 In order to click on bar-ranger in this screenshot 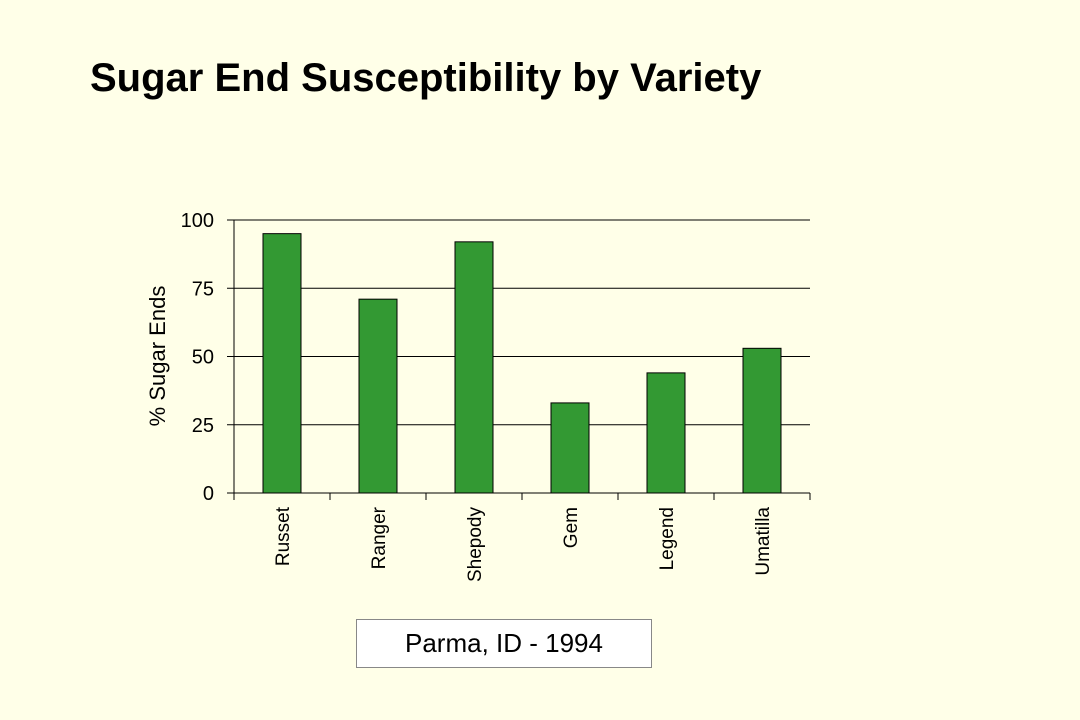, I will do `click(378, 396)`.